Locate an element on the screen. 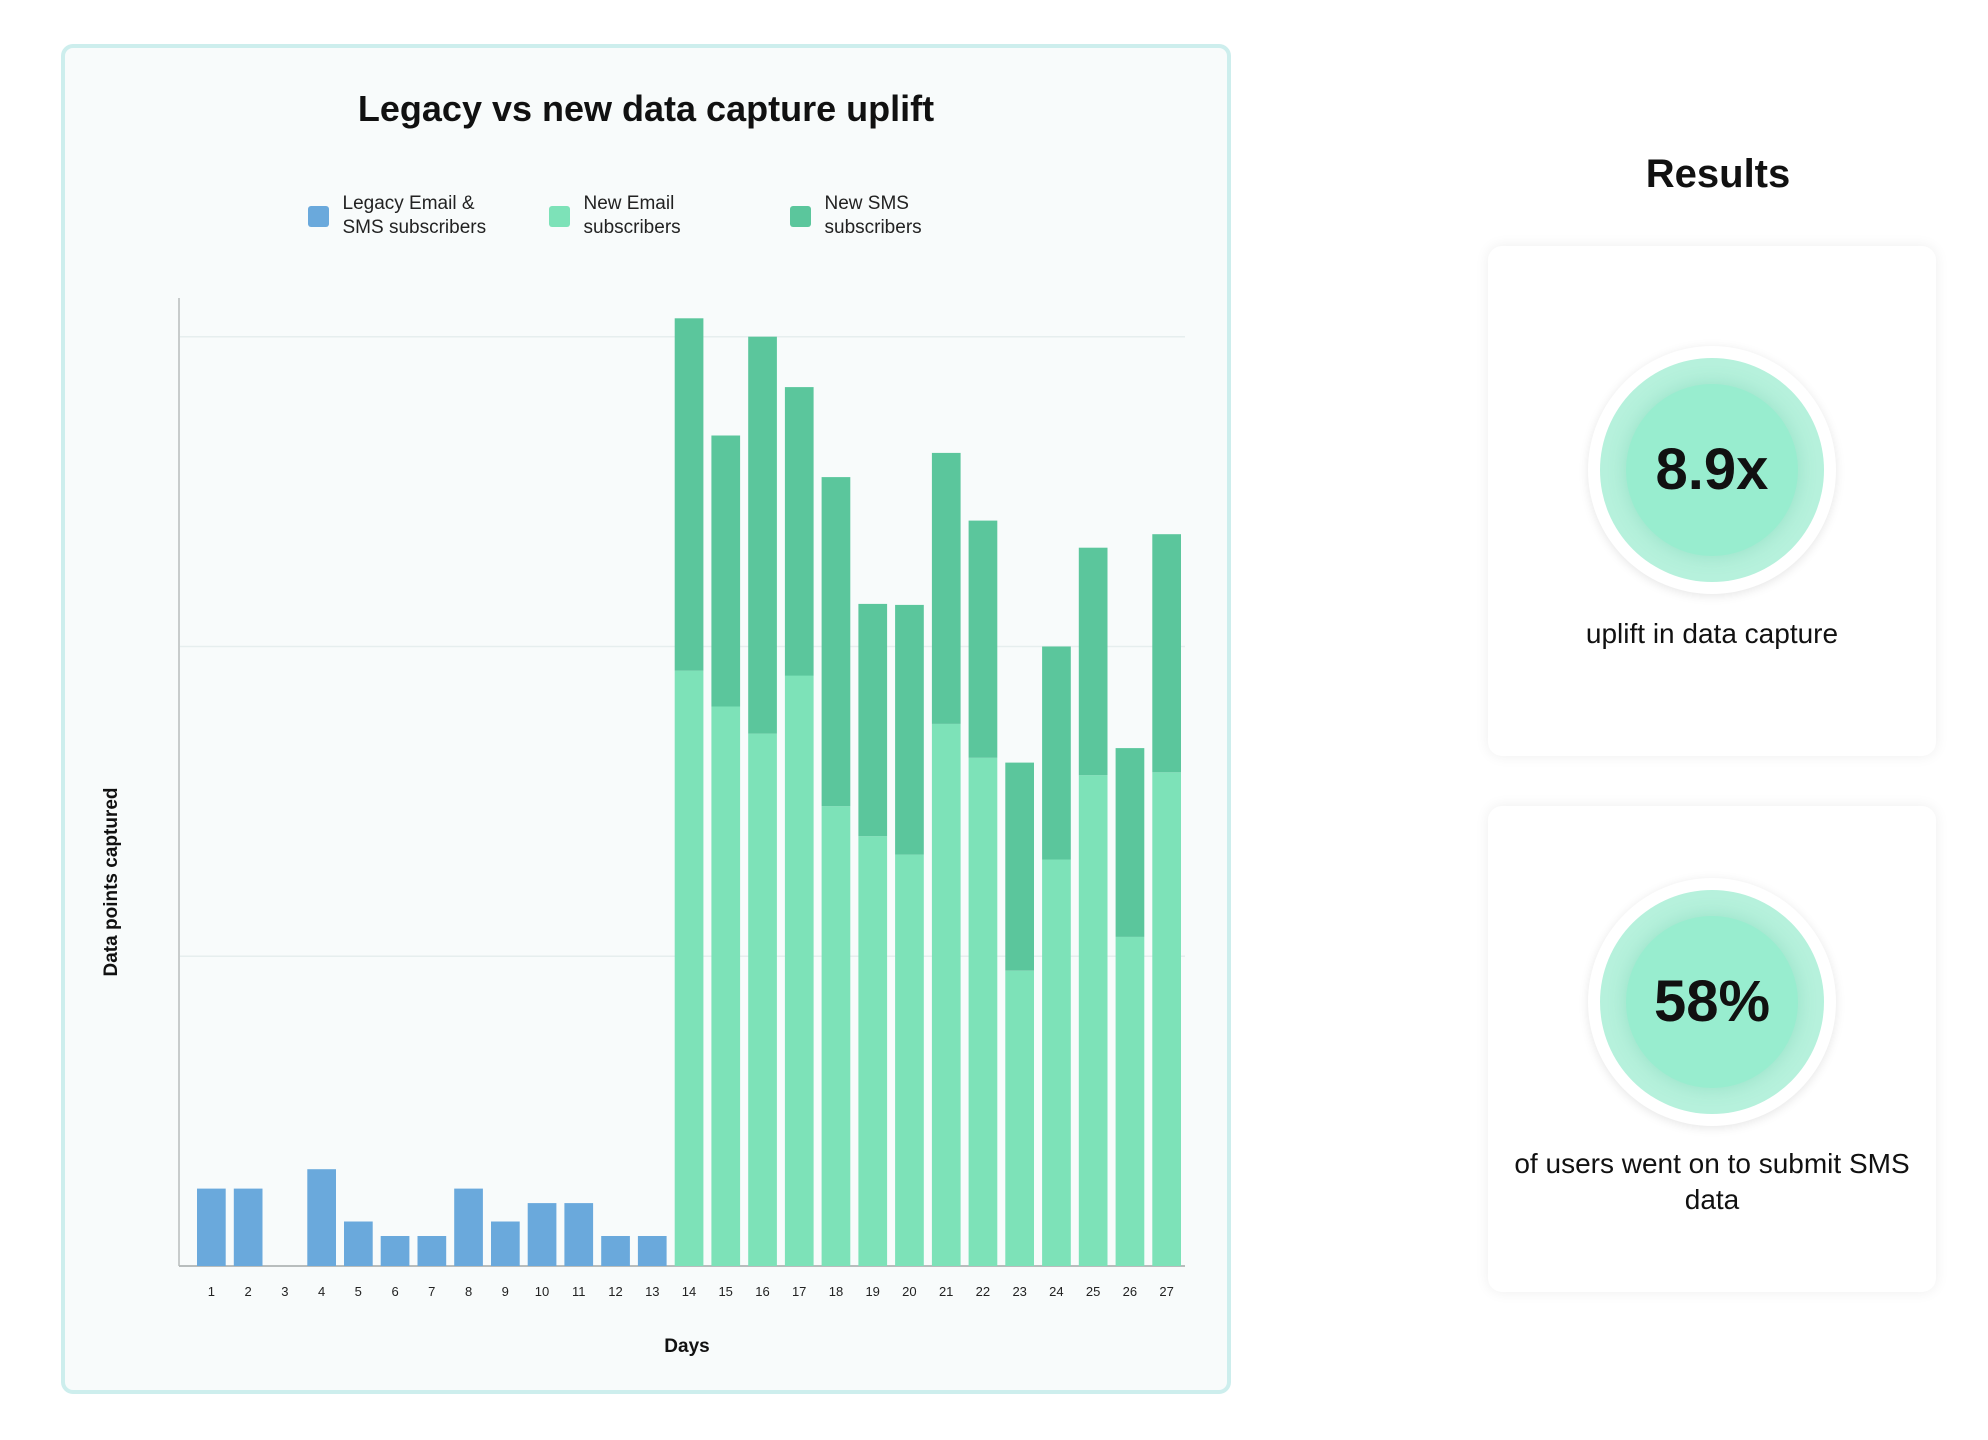 The image size is (1988, 1440). x-tick-label-23: 23 is located at coordinates (1019, 1291).